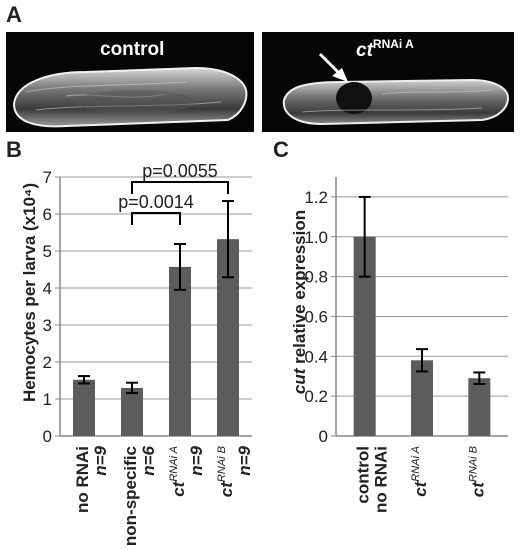 The image size is (520, 550). I want to click on chart-c-category-text: ctRNAi A, so click(420, 471).